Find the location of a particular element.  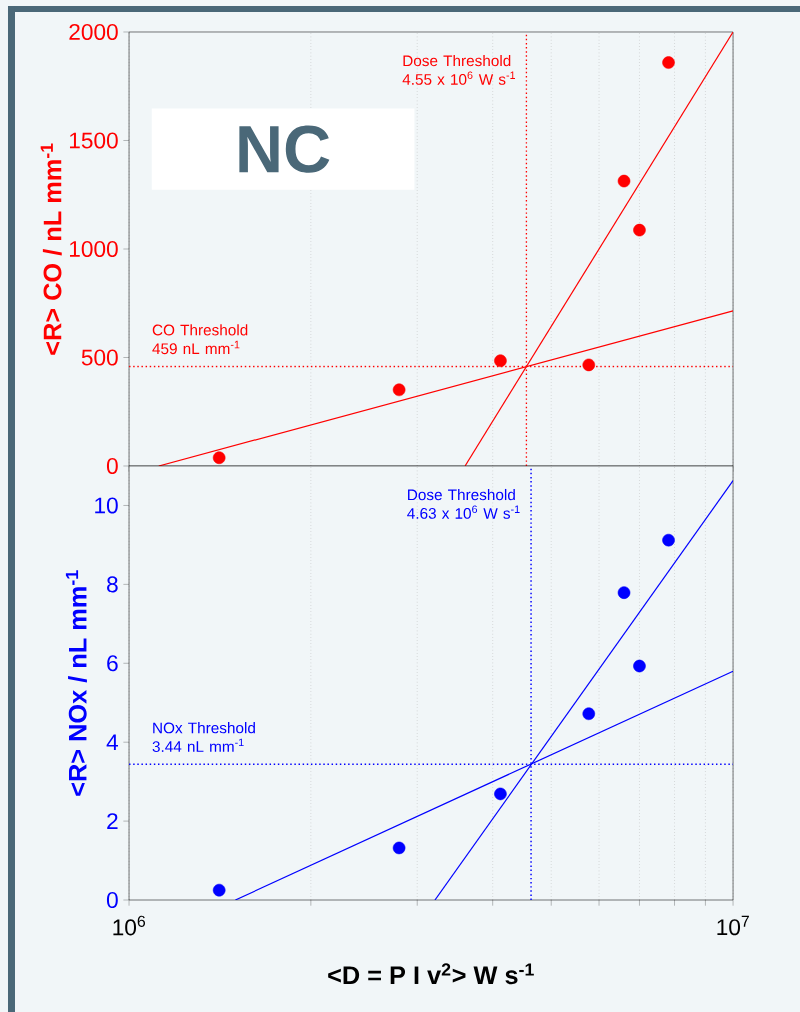

annotation: NC is located at coordinates (284, 149).